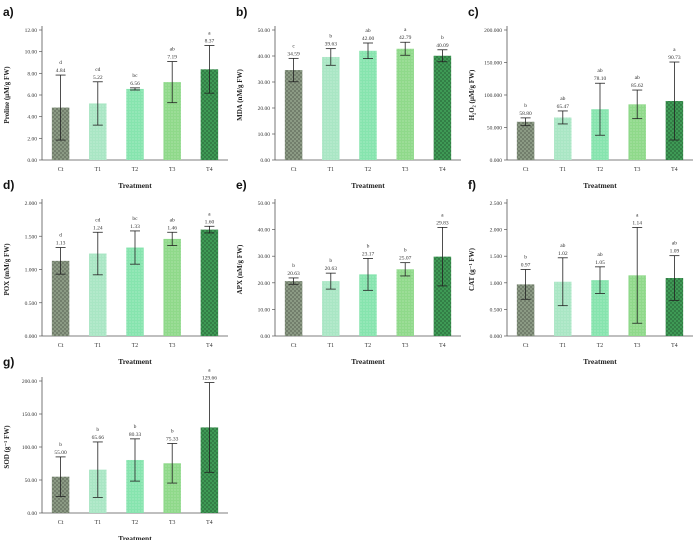 This screenshot has width=700, height=540. I want to click on bar-group: 78.10 ab T2, so click(600, 120).